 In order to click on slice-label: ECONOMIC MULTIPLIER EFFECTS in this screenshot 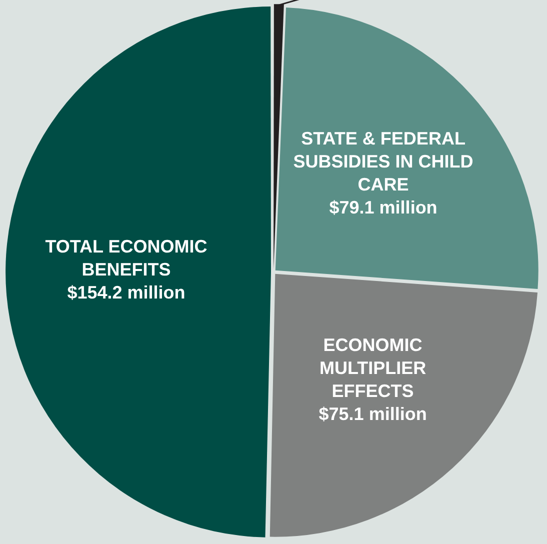, I will do `click(372, 368)`.